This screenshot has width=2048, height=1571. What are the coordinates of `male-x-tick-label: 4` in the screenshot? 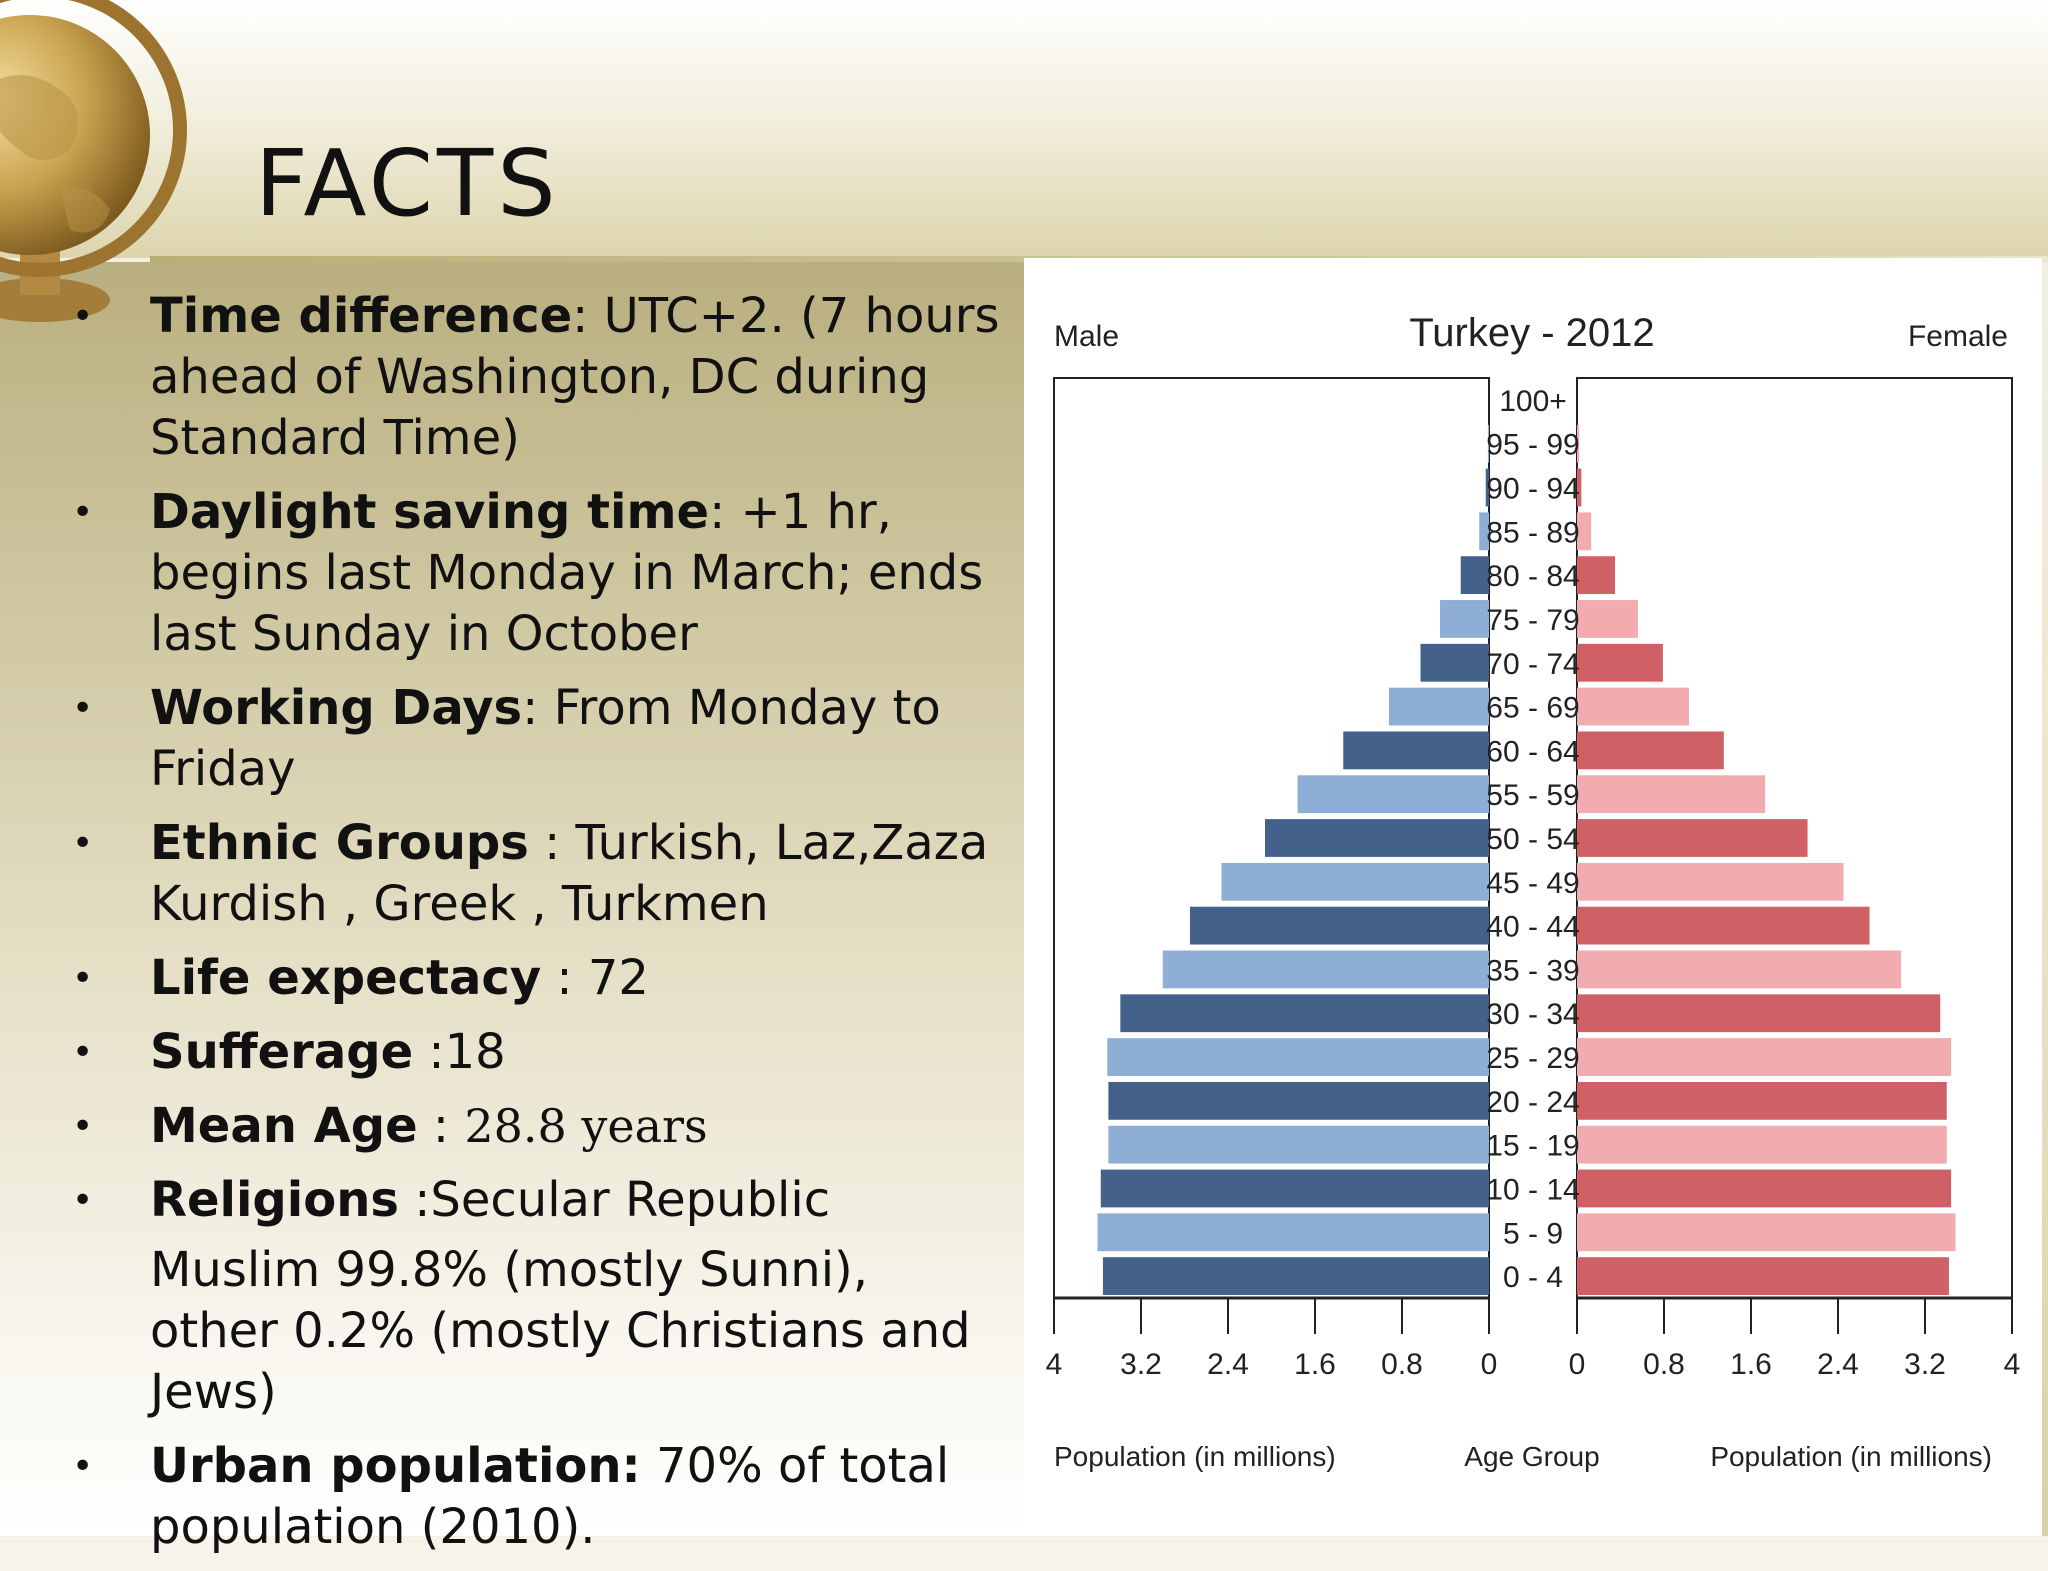 It's located at (1054, 1364).